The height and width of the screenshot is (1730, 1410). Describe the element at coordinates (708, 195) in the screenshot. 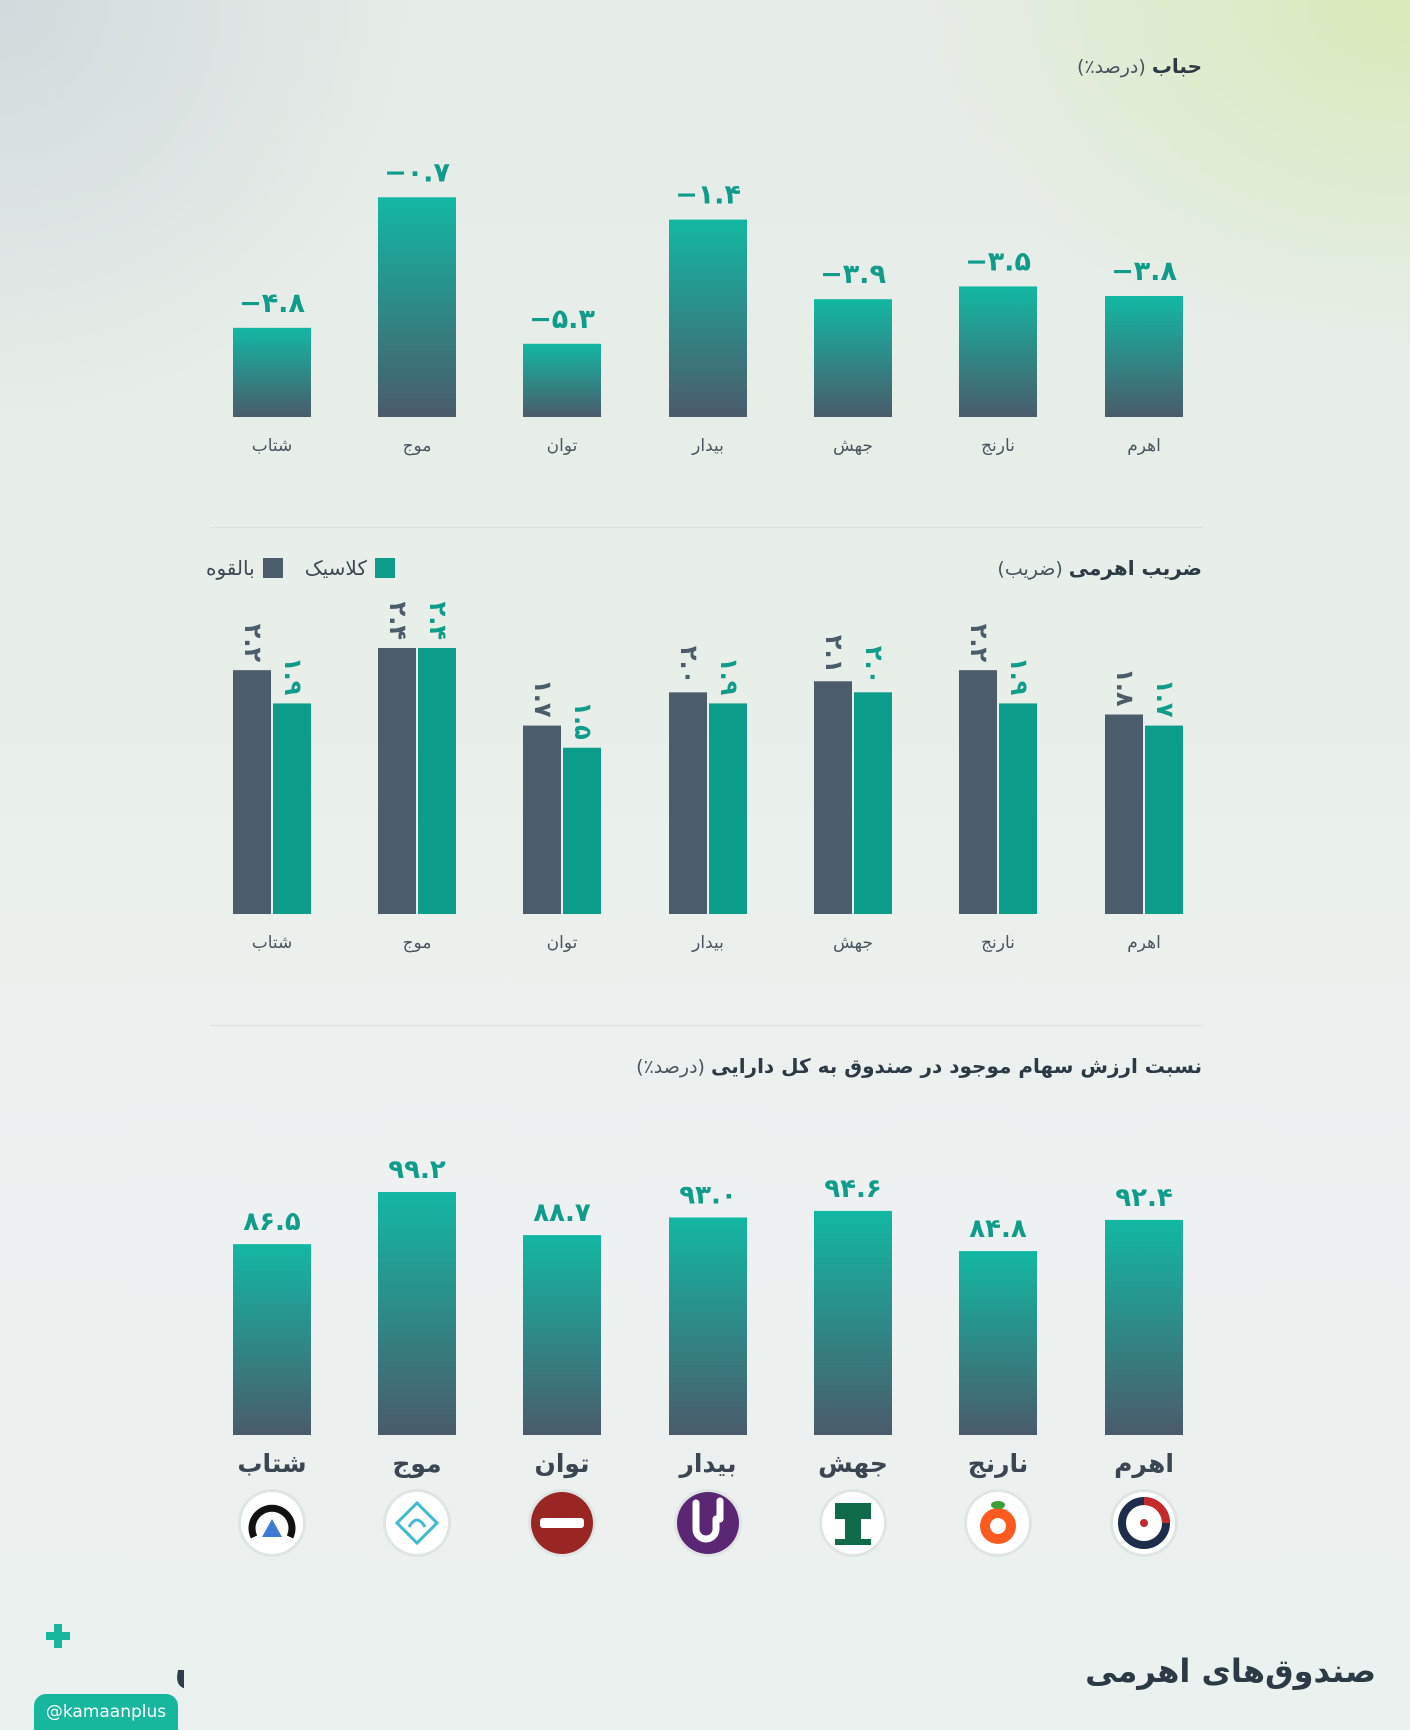

I see `value-label-bubble-3: −۱.۴` at that location.